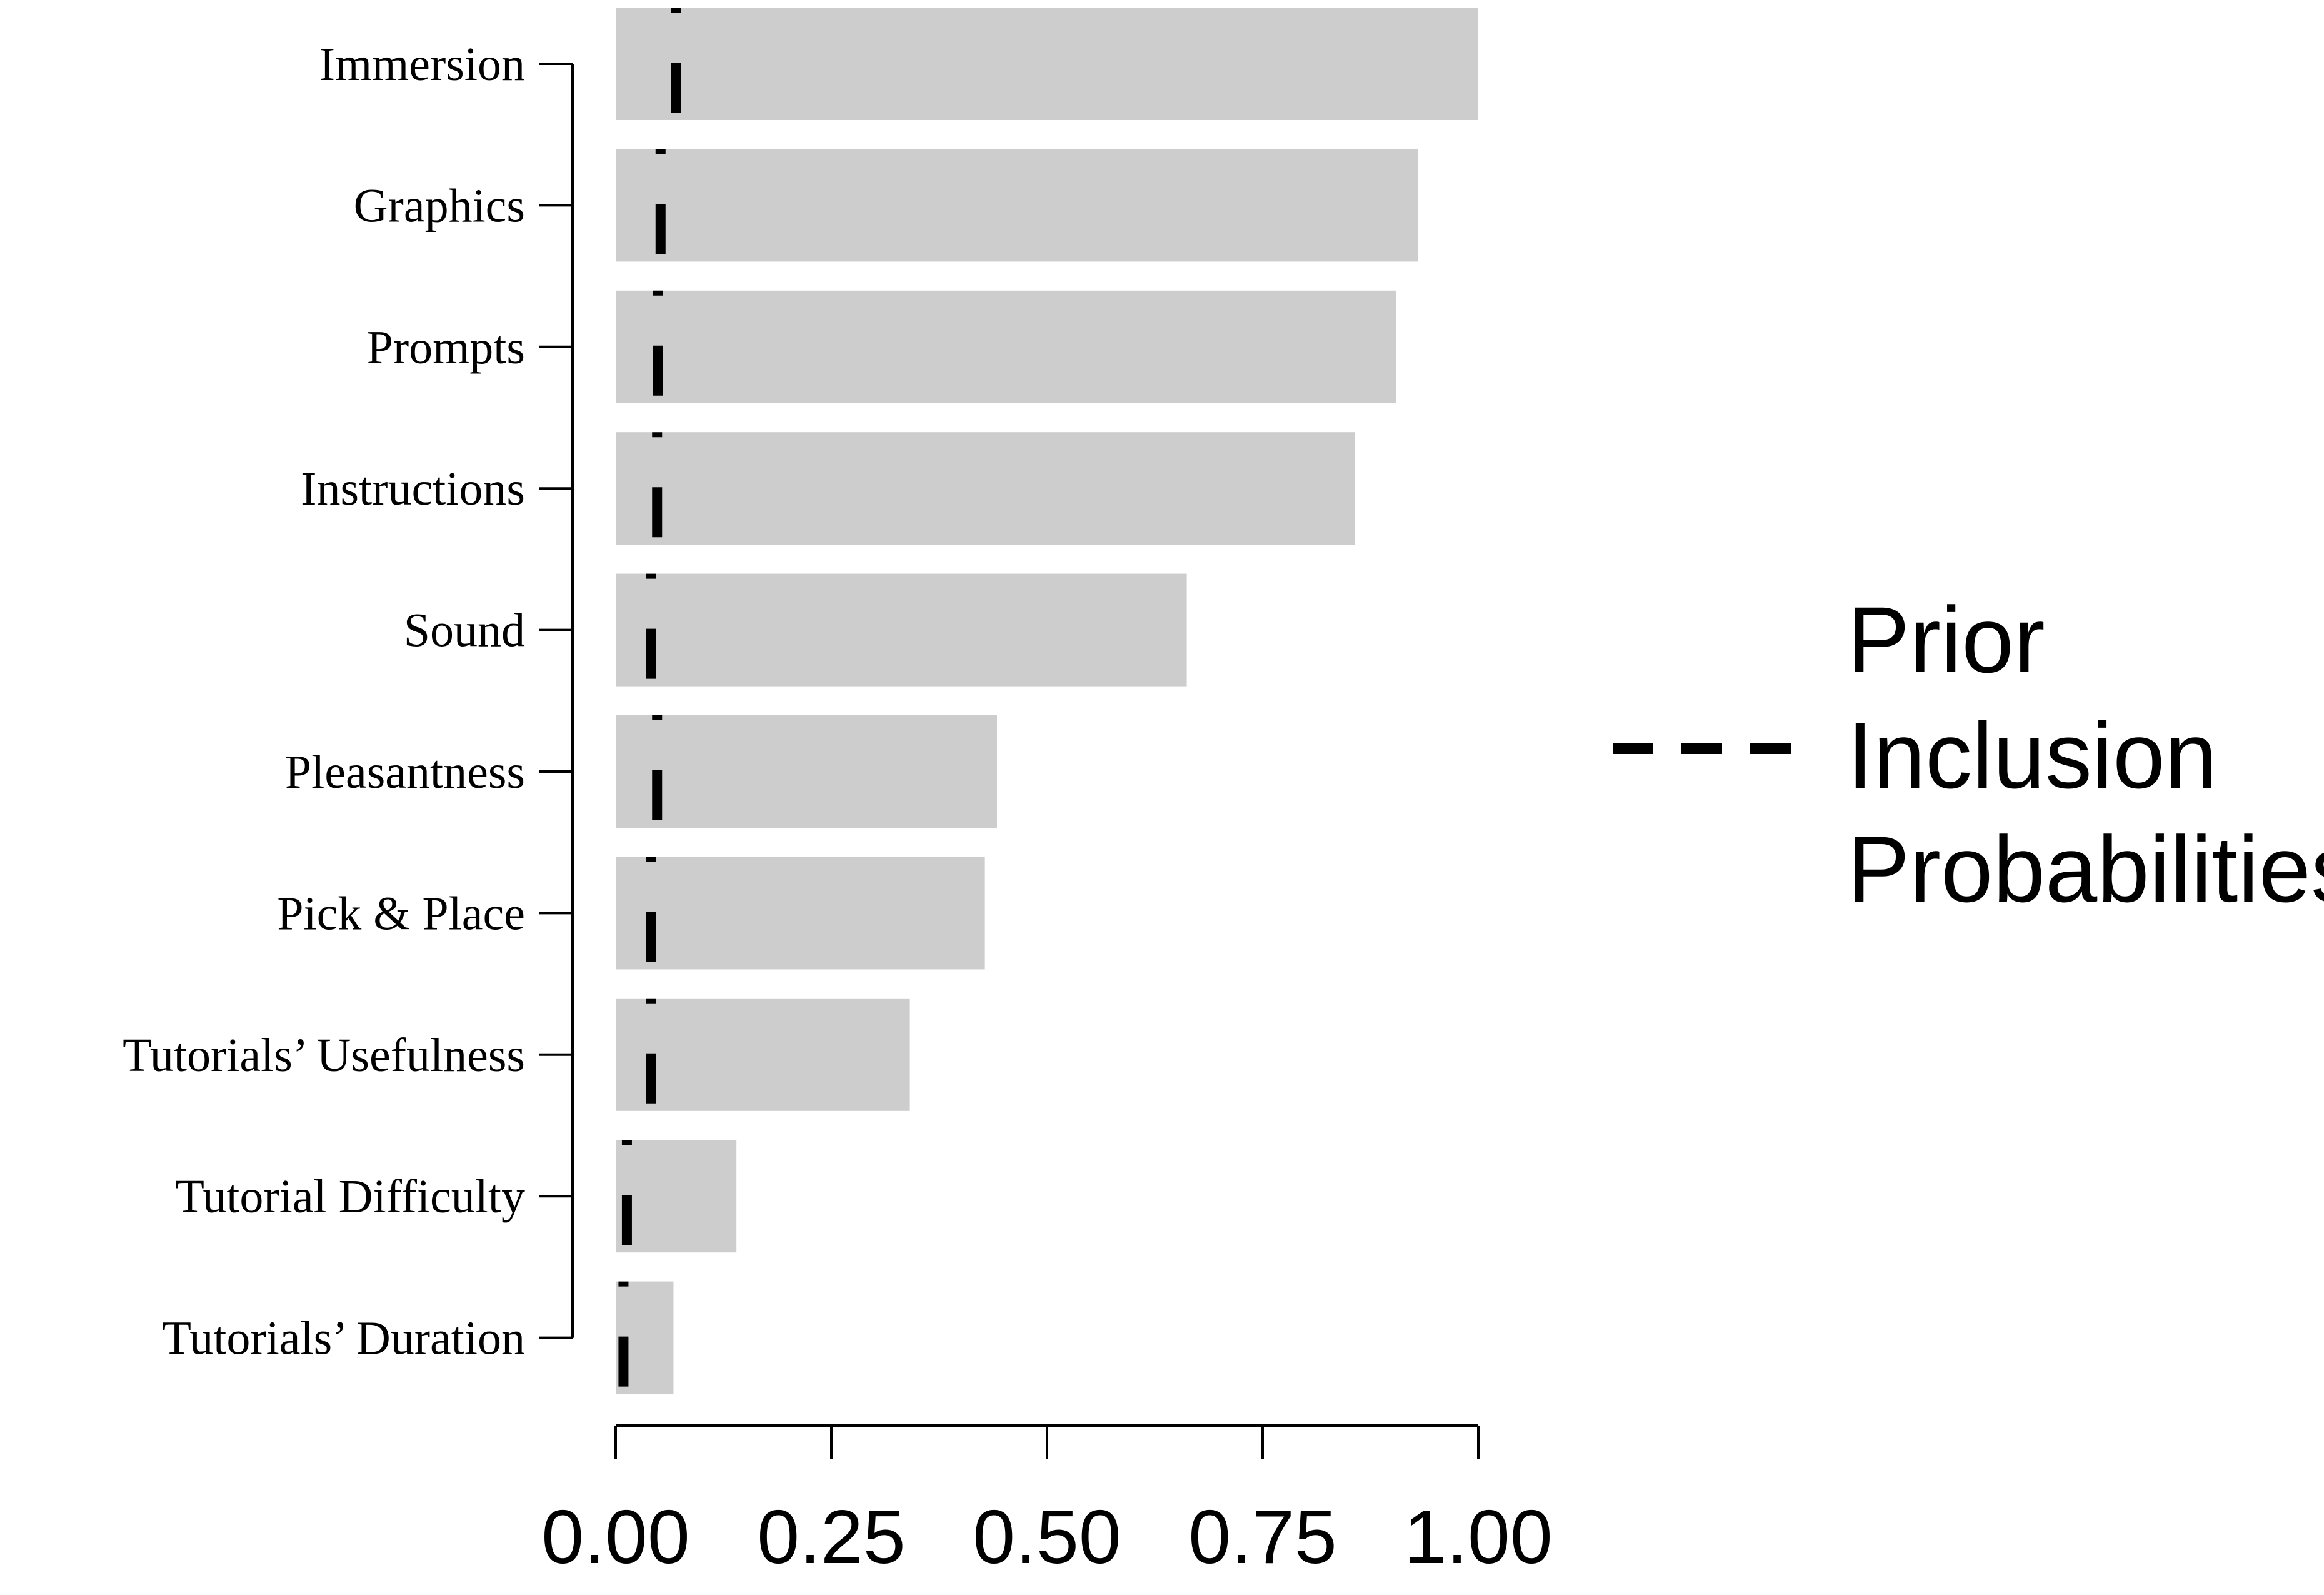  Describe the element at coordinates (615, 1536) in the screenshot. I see `x-tick-label-0: 0.00` at that location.